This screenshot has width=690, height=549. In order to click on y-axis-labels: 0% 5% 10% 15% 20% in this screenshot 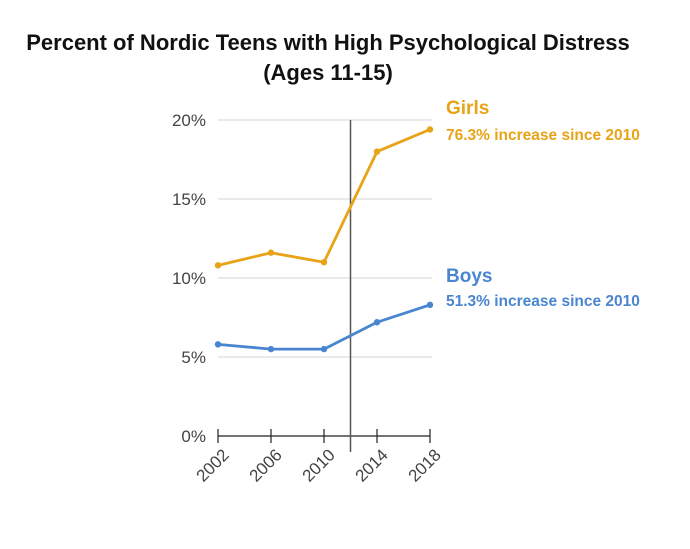, I will do `click(189, 278)`.